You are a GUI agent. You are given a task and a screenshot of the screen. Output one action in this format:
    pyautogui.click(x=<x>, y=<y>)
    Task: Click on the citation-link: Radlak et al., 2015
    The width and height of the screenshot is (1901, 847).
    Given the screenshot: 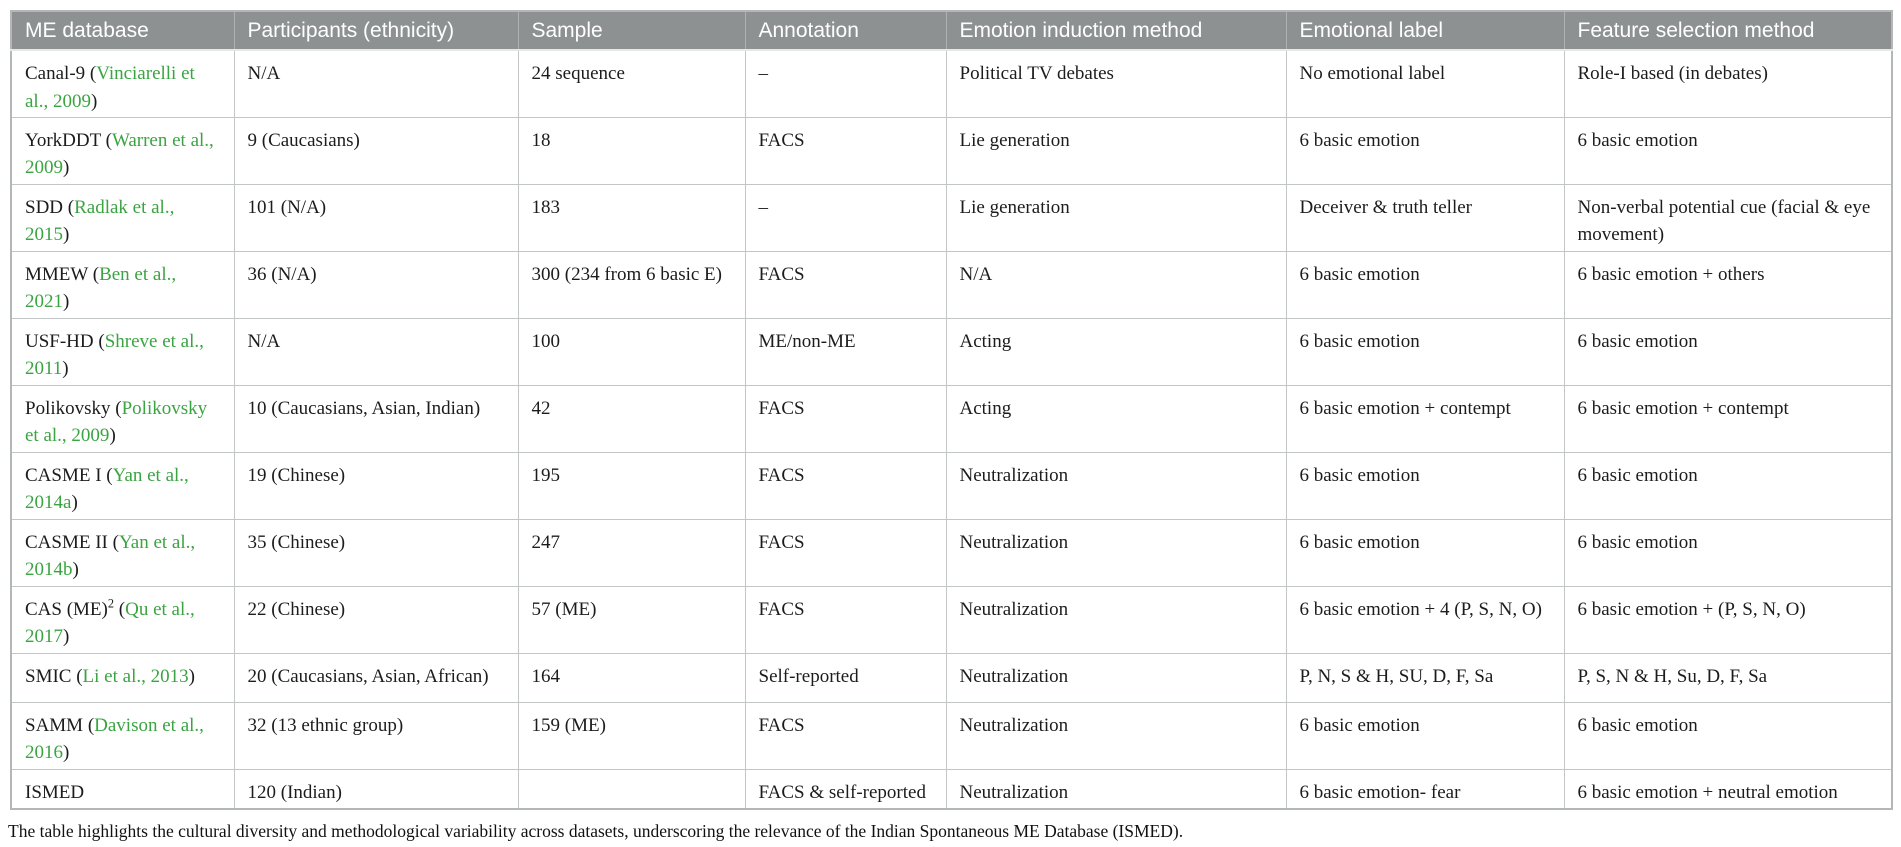 What is the action you would take?
    pyautogui.click(x=100, y=221)
    